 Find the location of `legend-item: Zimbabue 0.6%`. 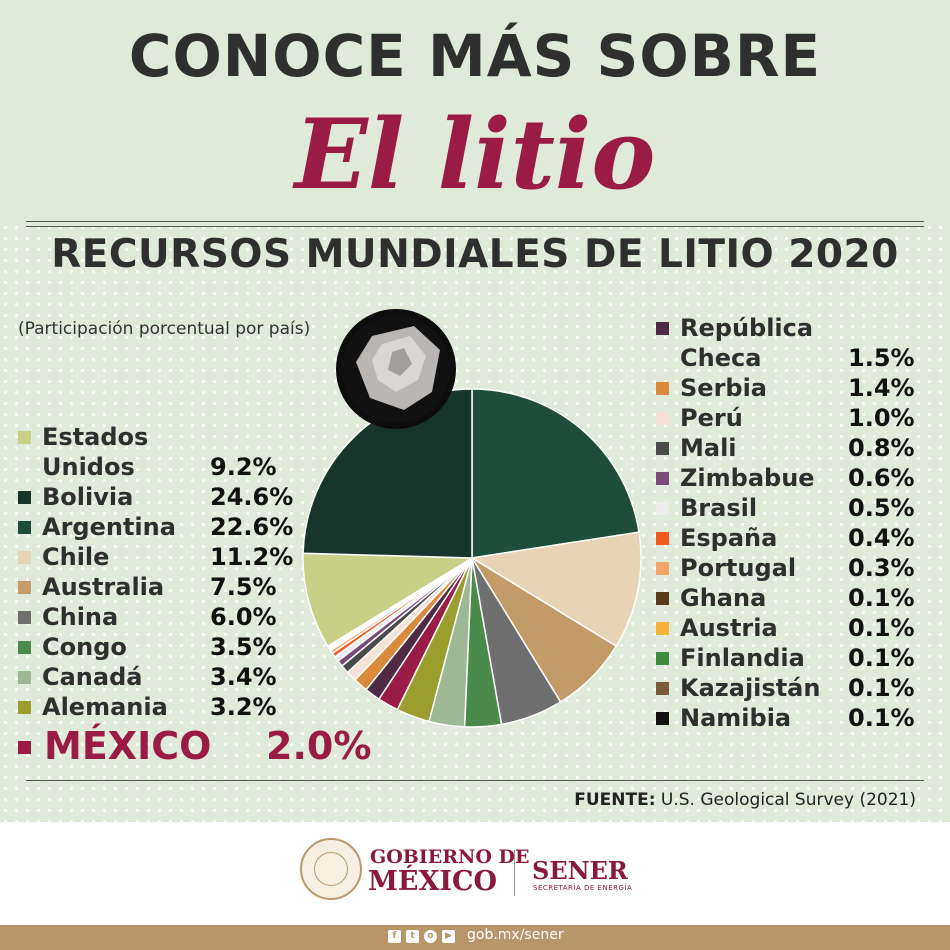

legend-item: Zimbabue 0.6% is located at coordinates (803, 478).